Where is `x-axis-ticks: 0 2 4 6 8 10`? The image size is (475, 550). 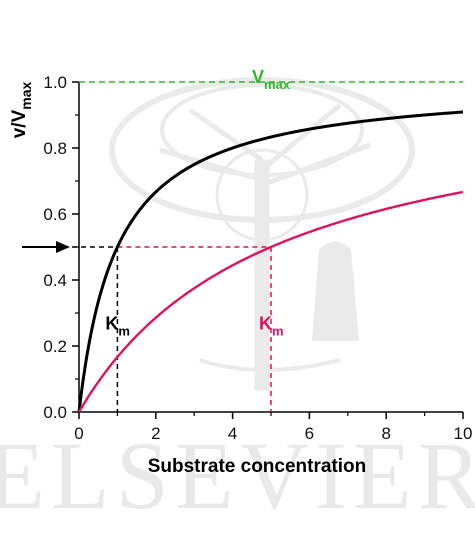 x-axis-ticks: 0 2 4 6 8 10 is located at coordinates (273, 427).